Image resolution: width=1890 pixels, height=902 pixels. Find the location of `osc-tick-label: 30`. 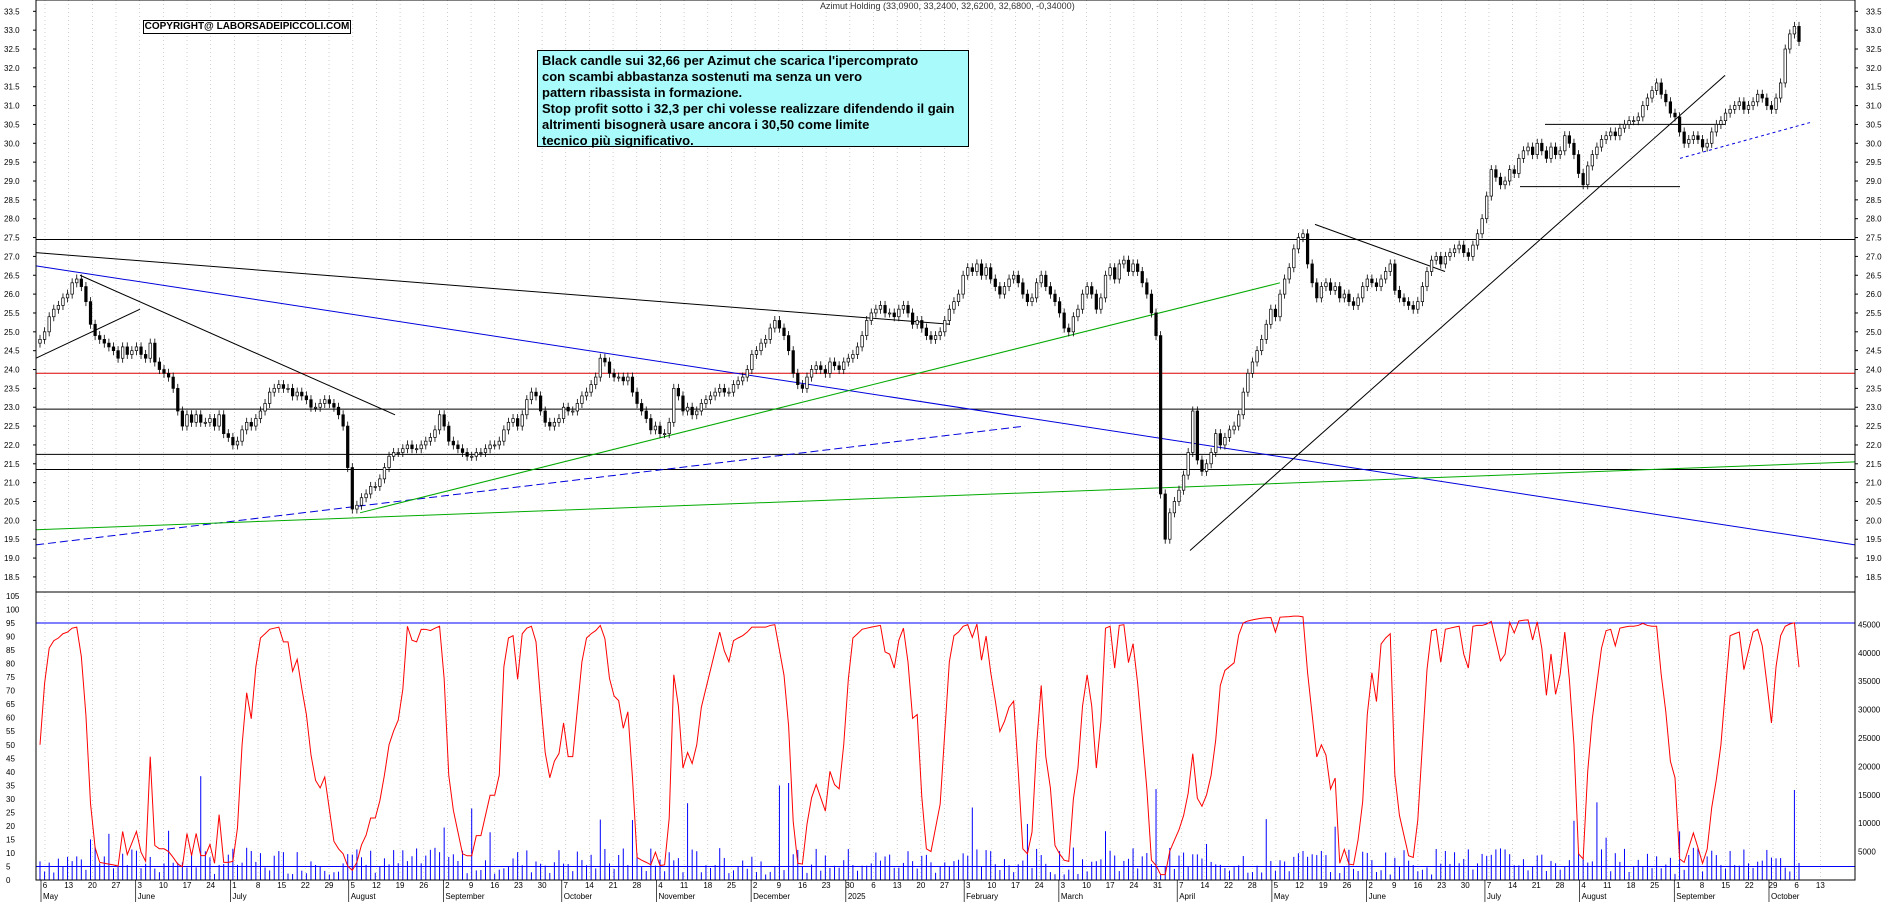

osc-tick-label: 30 is located at coordinates (10, 799).